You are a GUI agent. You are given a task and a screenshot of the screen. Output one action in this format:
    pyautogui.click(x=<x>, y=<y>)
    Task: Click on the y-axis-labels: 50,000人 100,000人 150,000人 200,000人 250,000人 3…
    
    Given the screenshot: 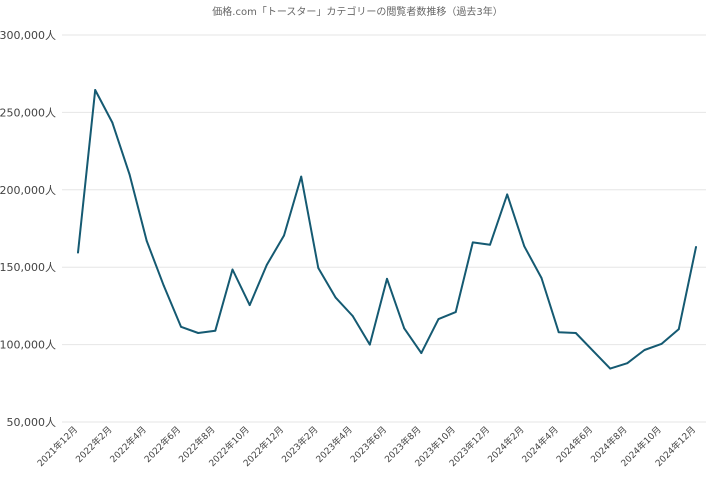 What is the action you would take?
    pyautogui.click(x=28, y=229)
    